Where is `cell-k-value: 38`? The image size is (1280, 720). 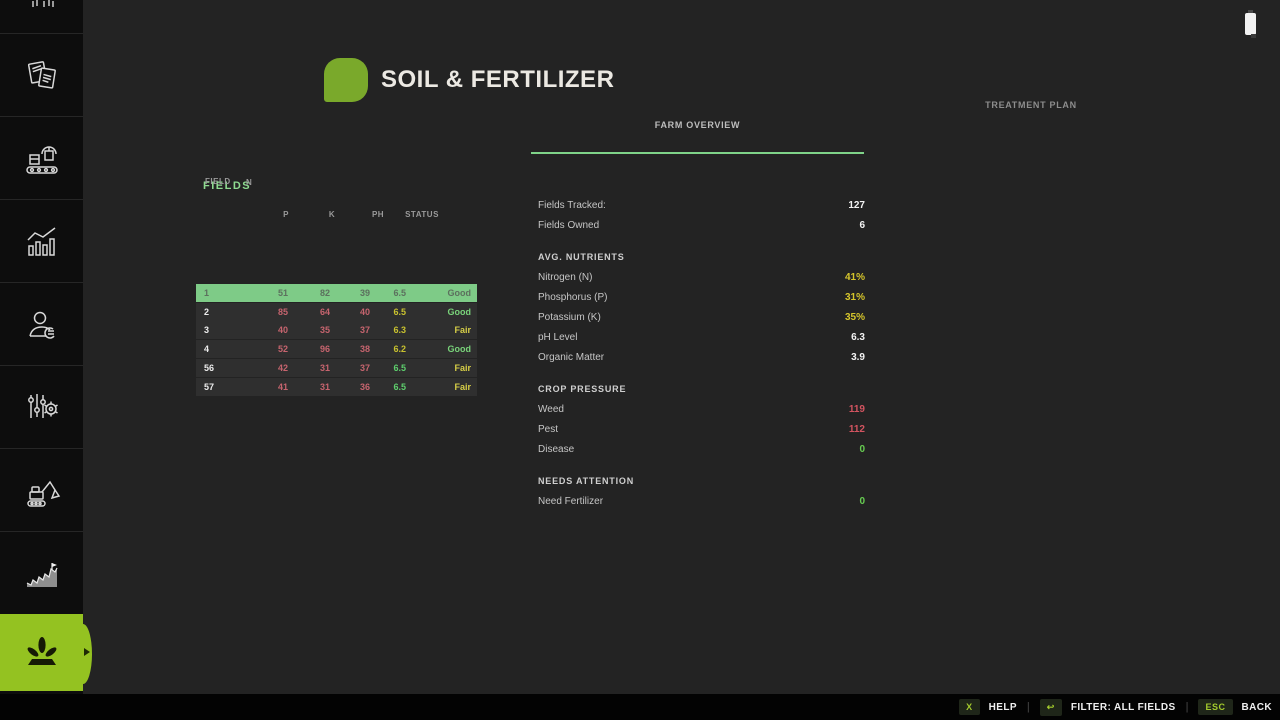 cell-k-value: 38 is located at coordinates (364, 349).